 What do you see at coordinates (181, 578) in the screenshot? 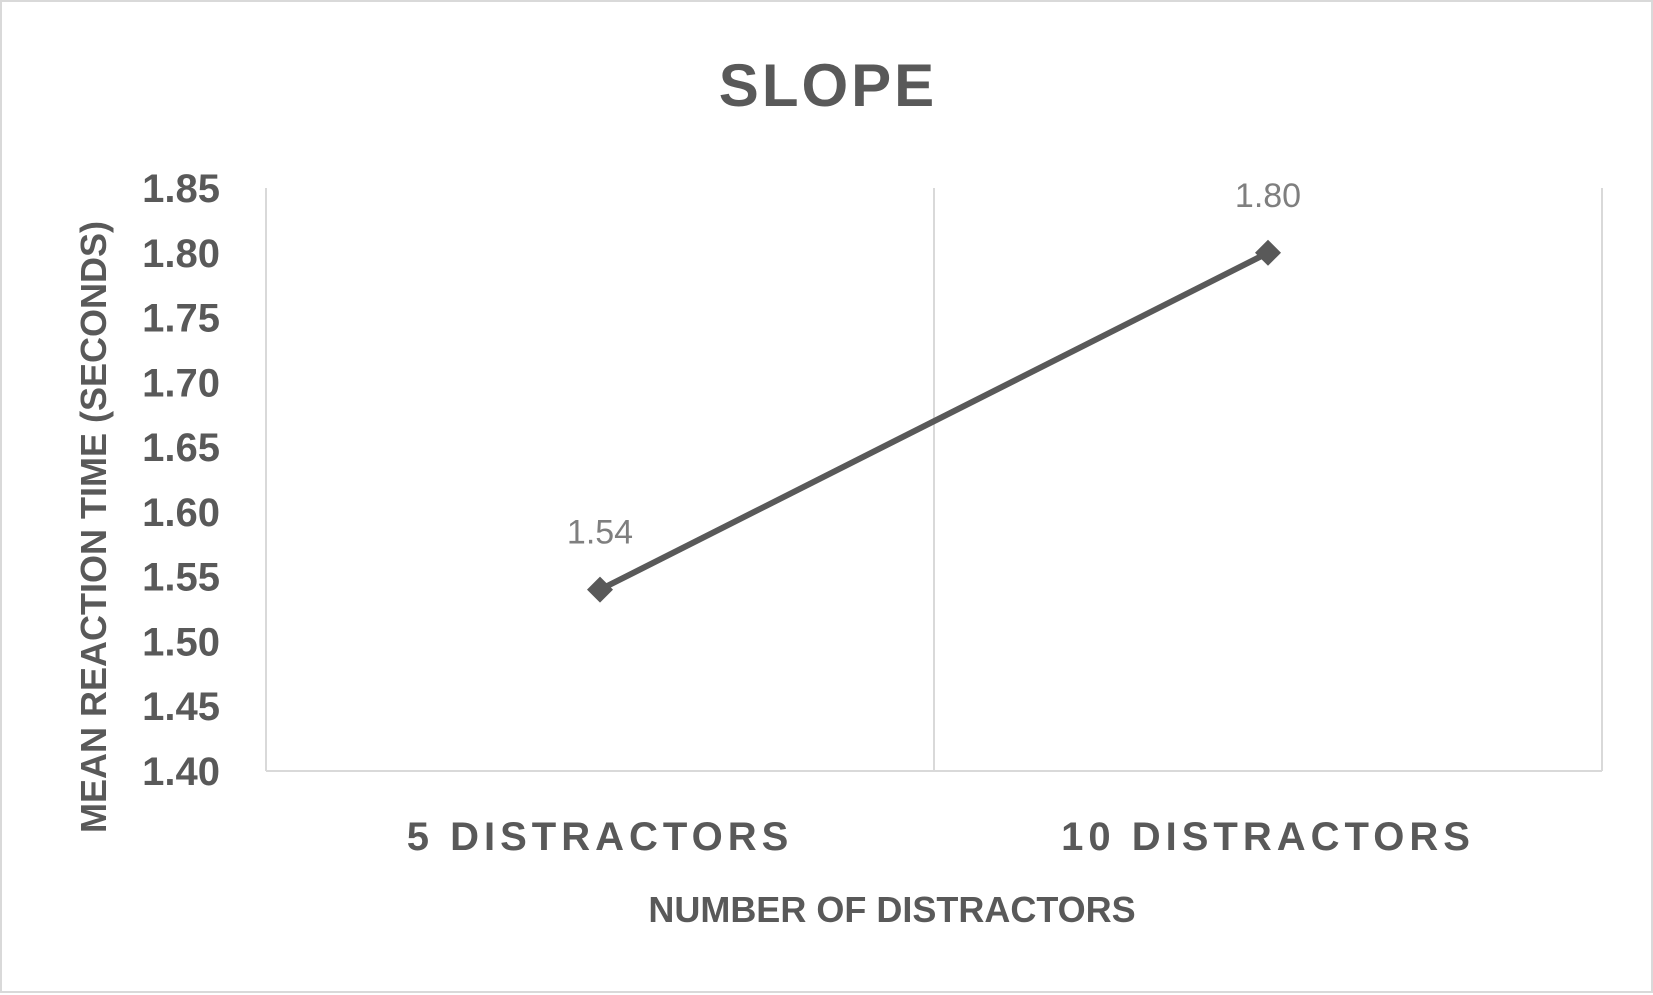
I see `y-tick-label: 1.55` at bounding box center [181, 578].